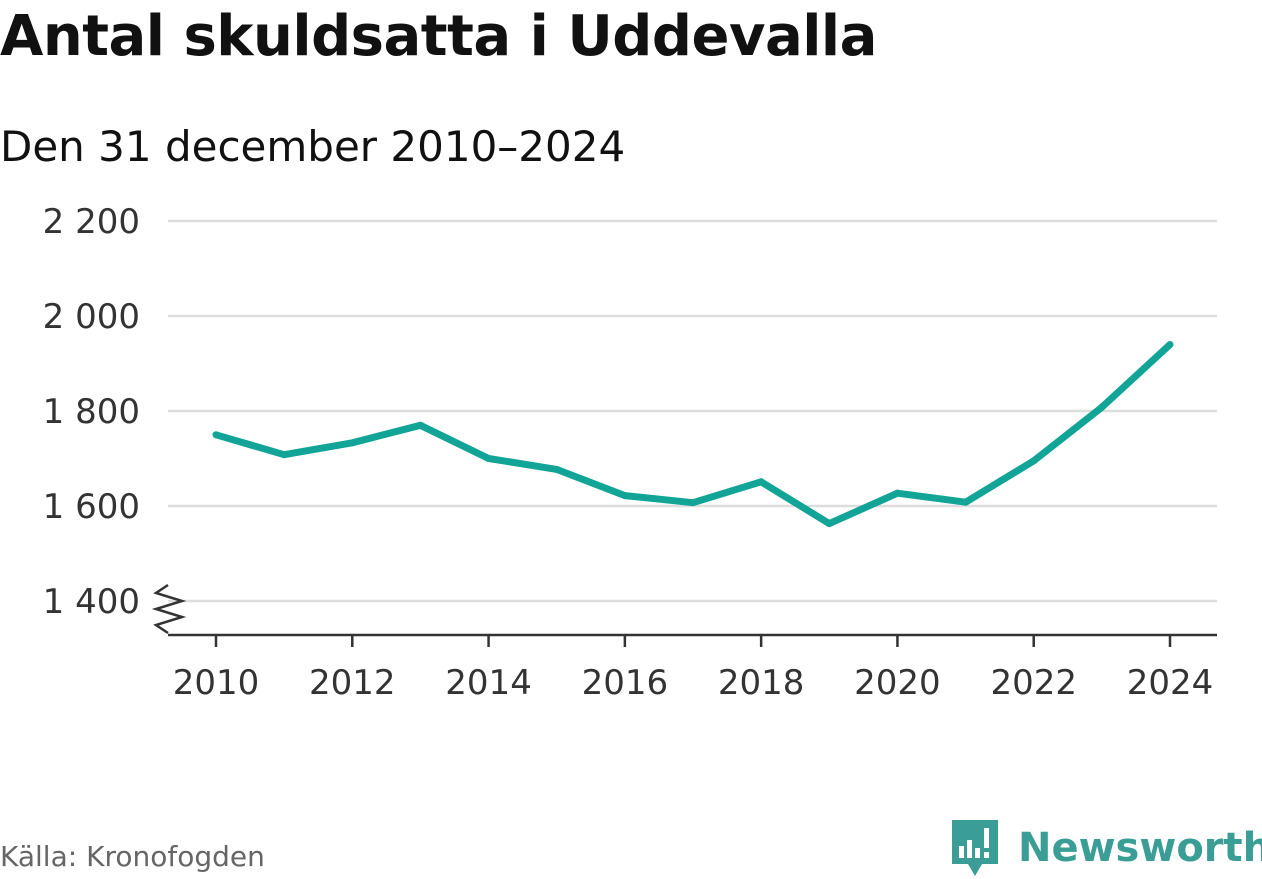 This screenshot has height=879, width=1262. What do you see at coordinates (488, 683) in the screenshot?
I see `x-tick-label: 2014` at bounding box center [488, 683].